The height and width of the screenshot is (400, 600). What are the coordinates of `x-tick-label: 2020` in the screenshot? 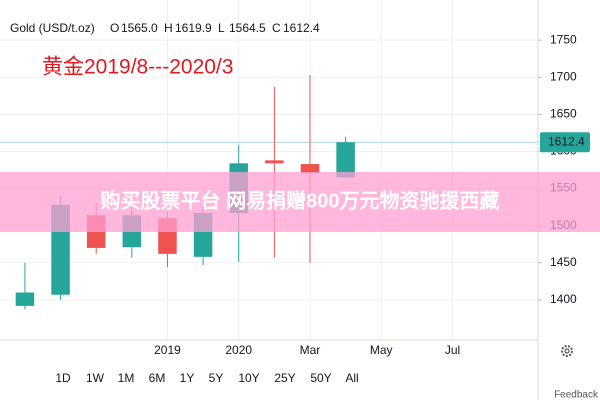 It's located at (238, 350).